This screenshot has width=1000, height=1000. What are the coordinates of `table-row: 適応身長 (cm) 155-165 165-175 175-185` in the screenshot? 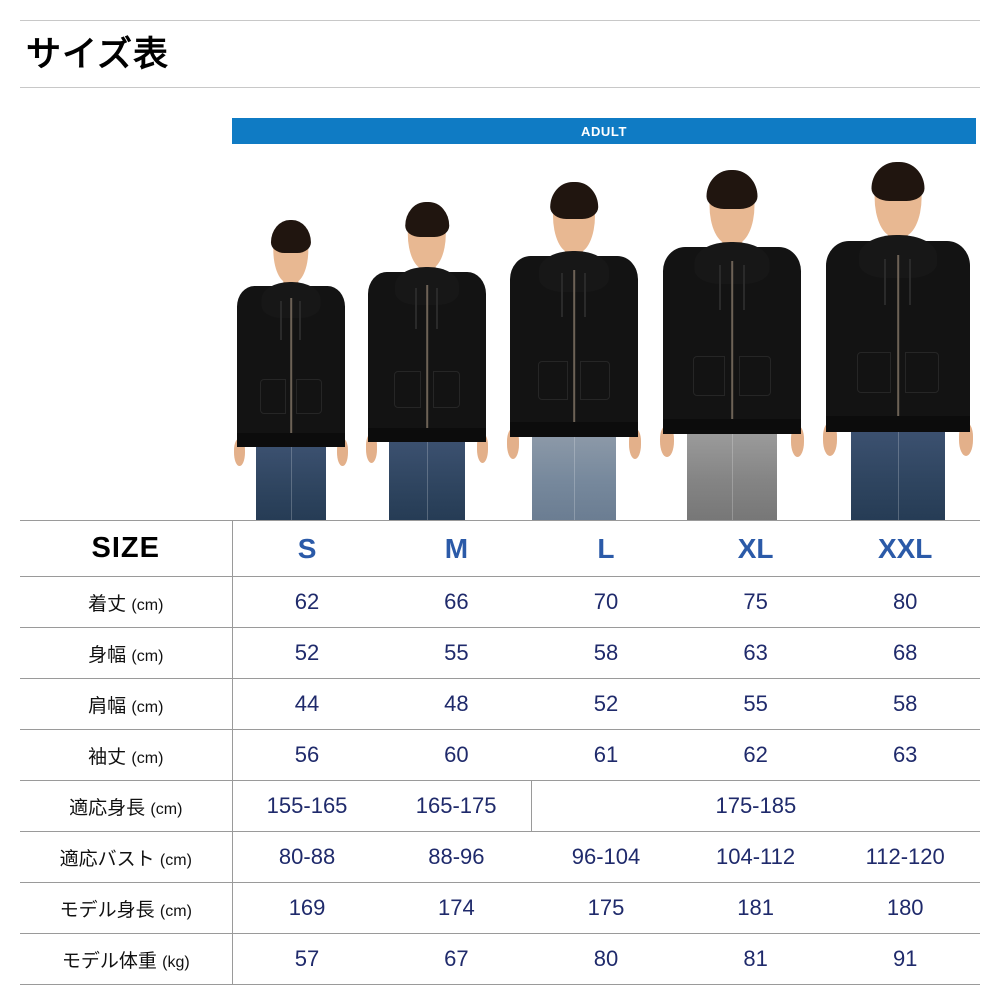 It's located at (500, 806).